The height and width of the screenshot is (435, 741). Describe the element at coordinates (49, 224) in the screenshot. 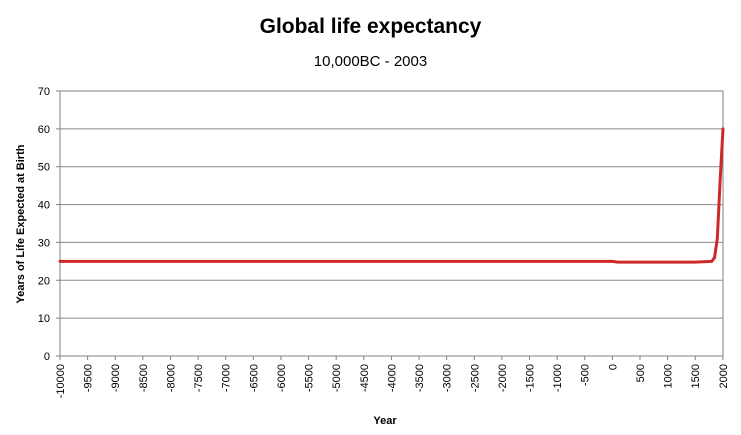

I see `y-tick-labels: 0 10 20 30 40 50 60 70` at that location.